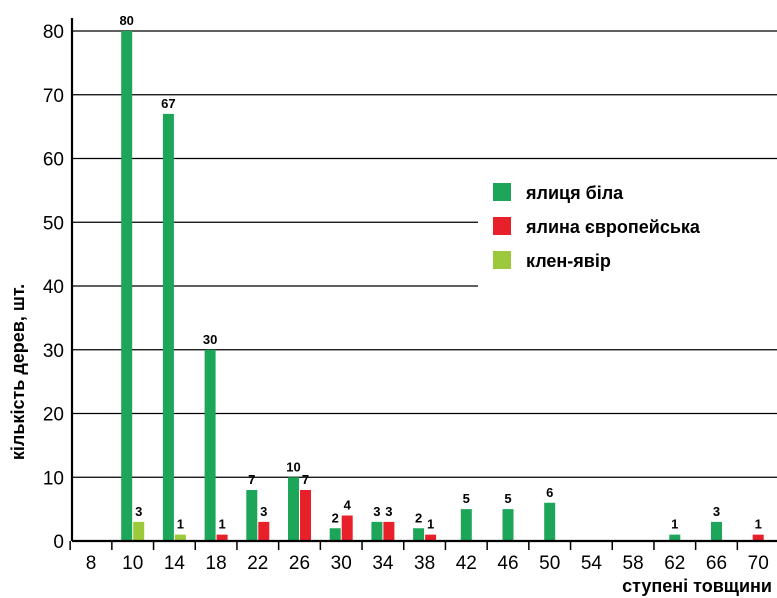 This screenshot has width=777, height=598. What do you see at coordinates (549, 563) in the screenshot?
I see `x-tick-label: 50` at bounding box center [549, 563].